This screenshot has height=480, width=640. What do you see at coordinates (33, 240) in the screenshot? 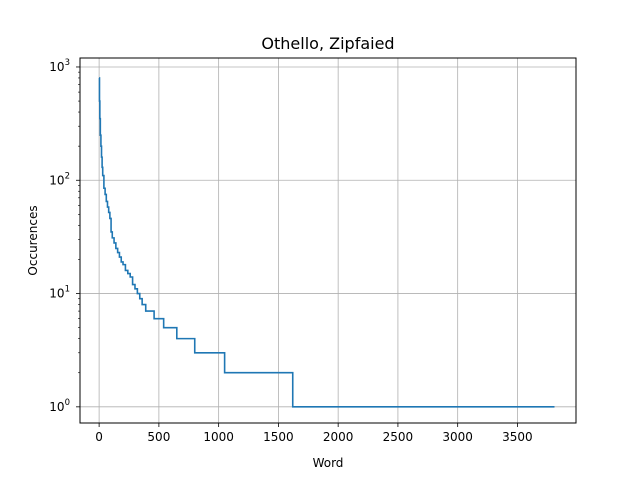
I see `y-axis-label: Occurences` at bounding box center [33, 240].